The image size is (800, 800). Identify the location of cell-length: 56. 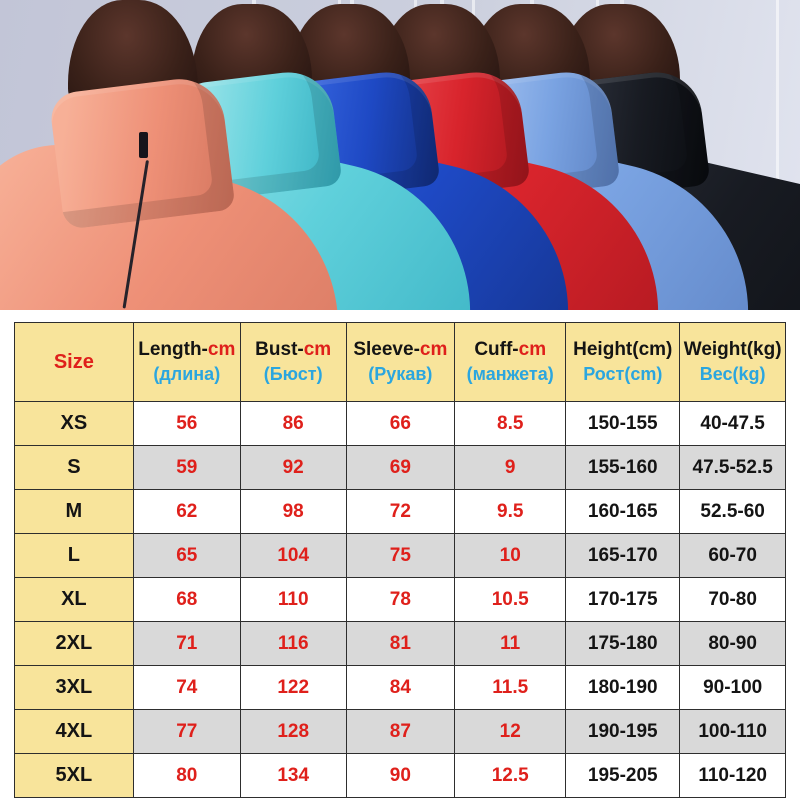
(186, 423).